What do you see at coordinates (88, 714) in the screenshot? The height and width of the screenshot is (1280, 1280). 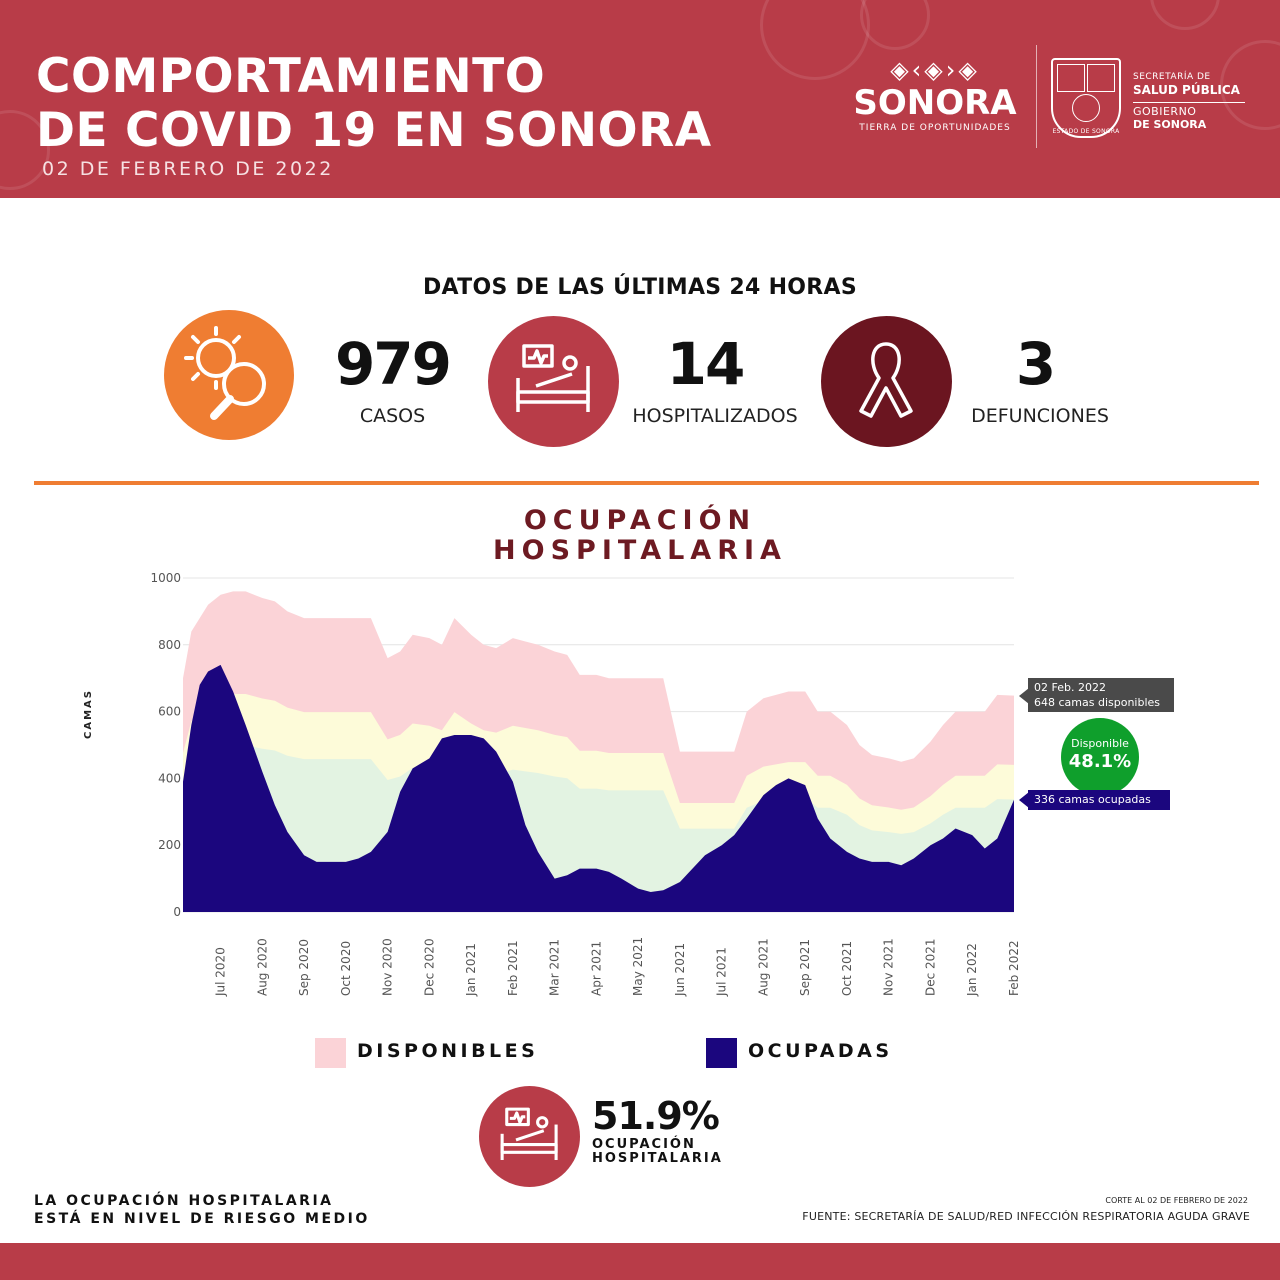 I see `y-axis-label: CAMAS` at bounding box center [88, 714].